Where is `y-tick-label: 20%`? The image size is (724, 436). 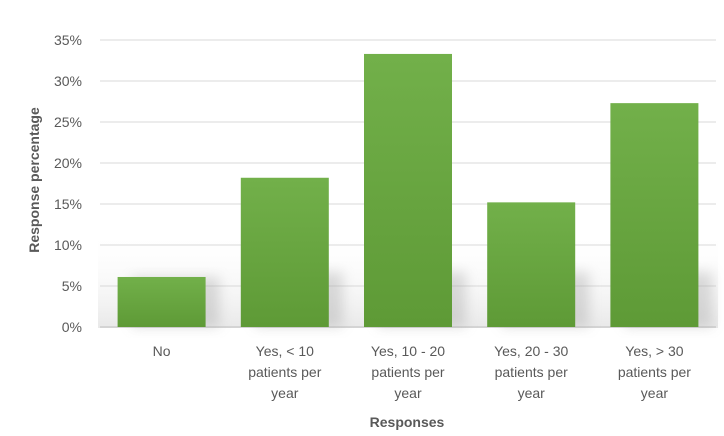
y-tick-label: 20% is located at coordinates (68, 163).